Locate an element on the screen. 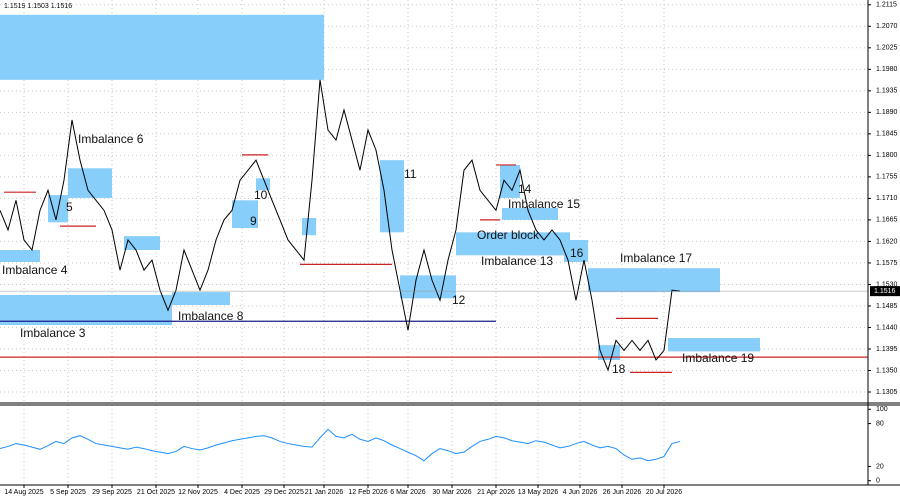 The width and height of the screenshot is (900, 500). x-tick-label: 6 Mar 2026 is located at coordinates (408, 492).